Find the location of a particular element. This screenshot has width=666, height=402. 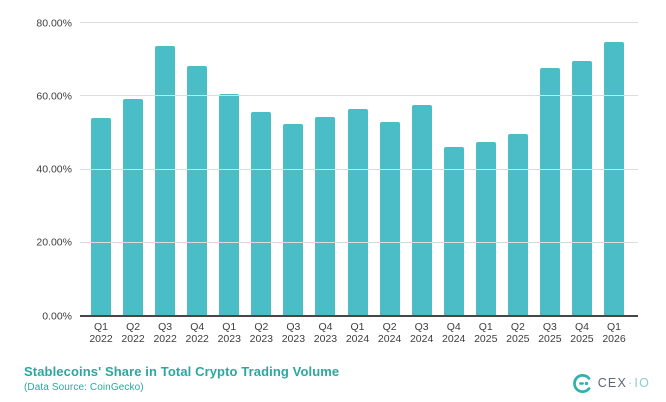

x-tick-label: Q4 2023 is located at coordinates (325, 333).